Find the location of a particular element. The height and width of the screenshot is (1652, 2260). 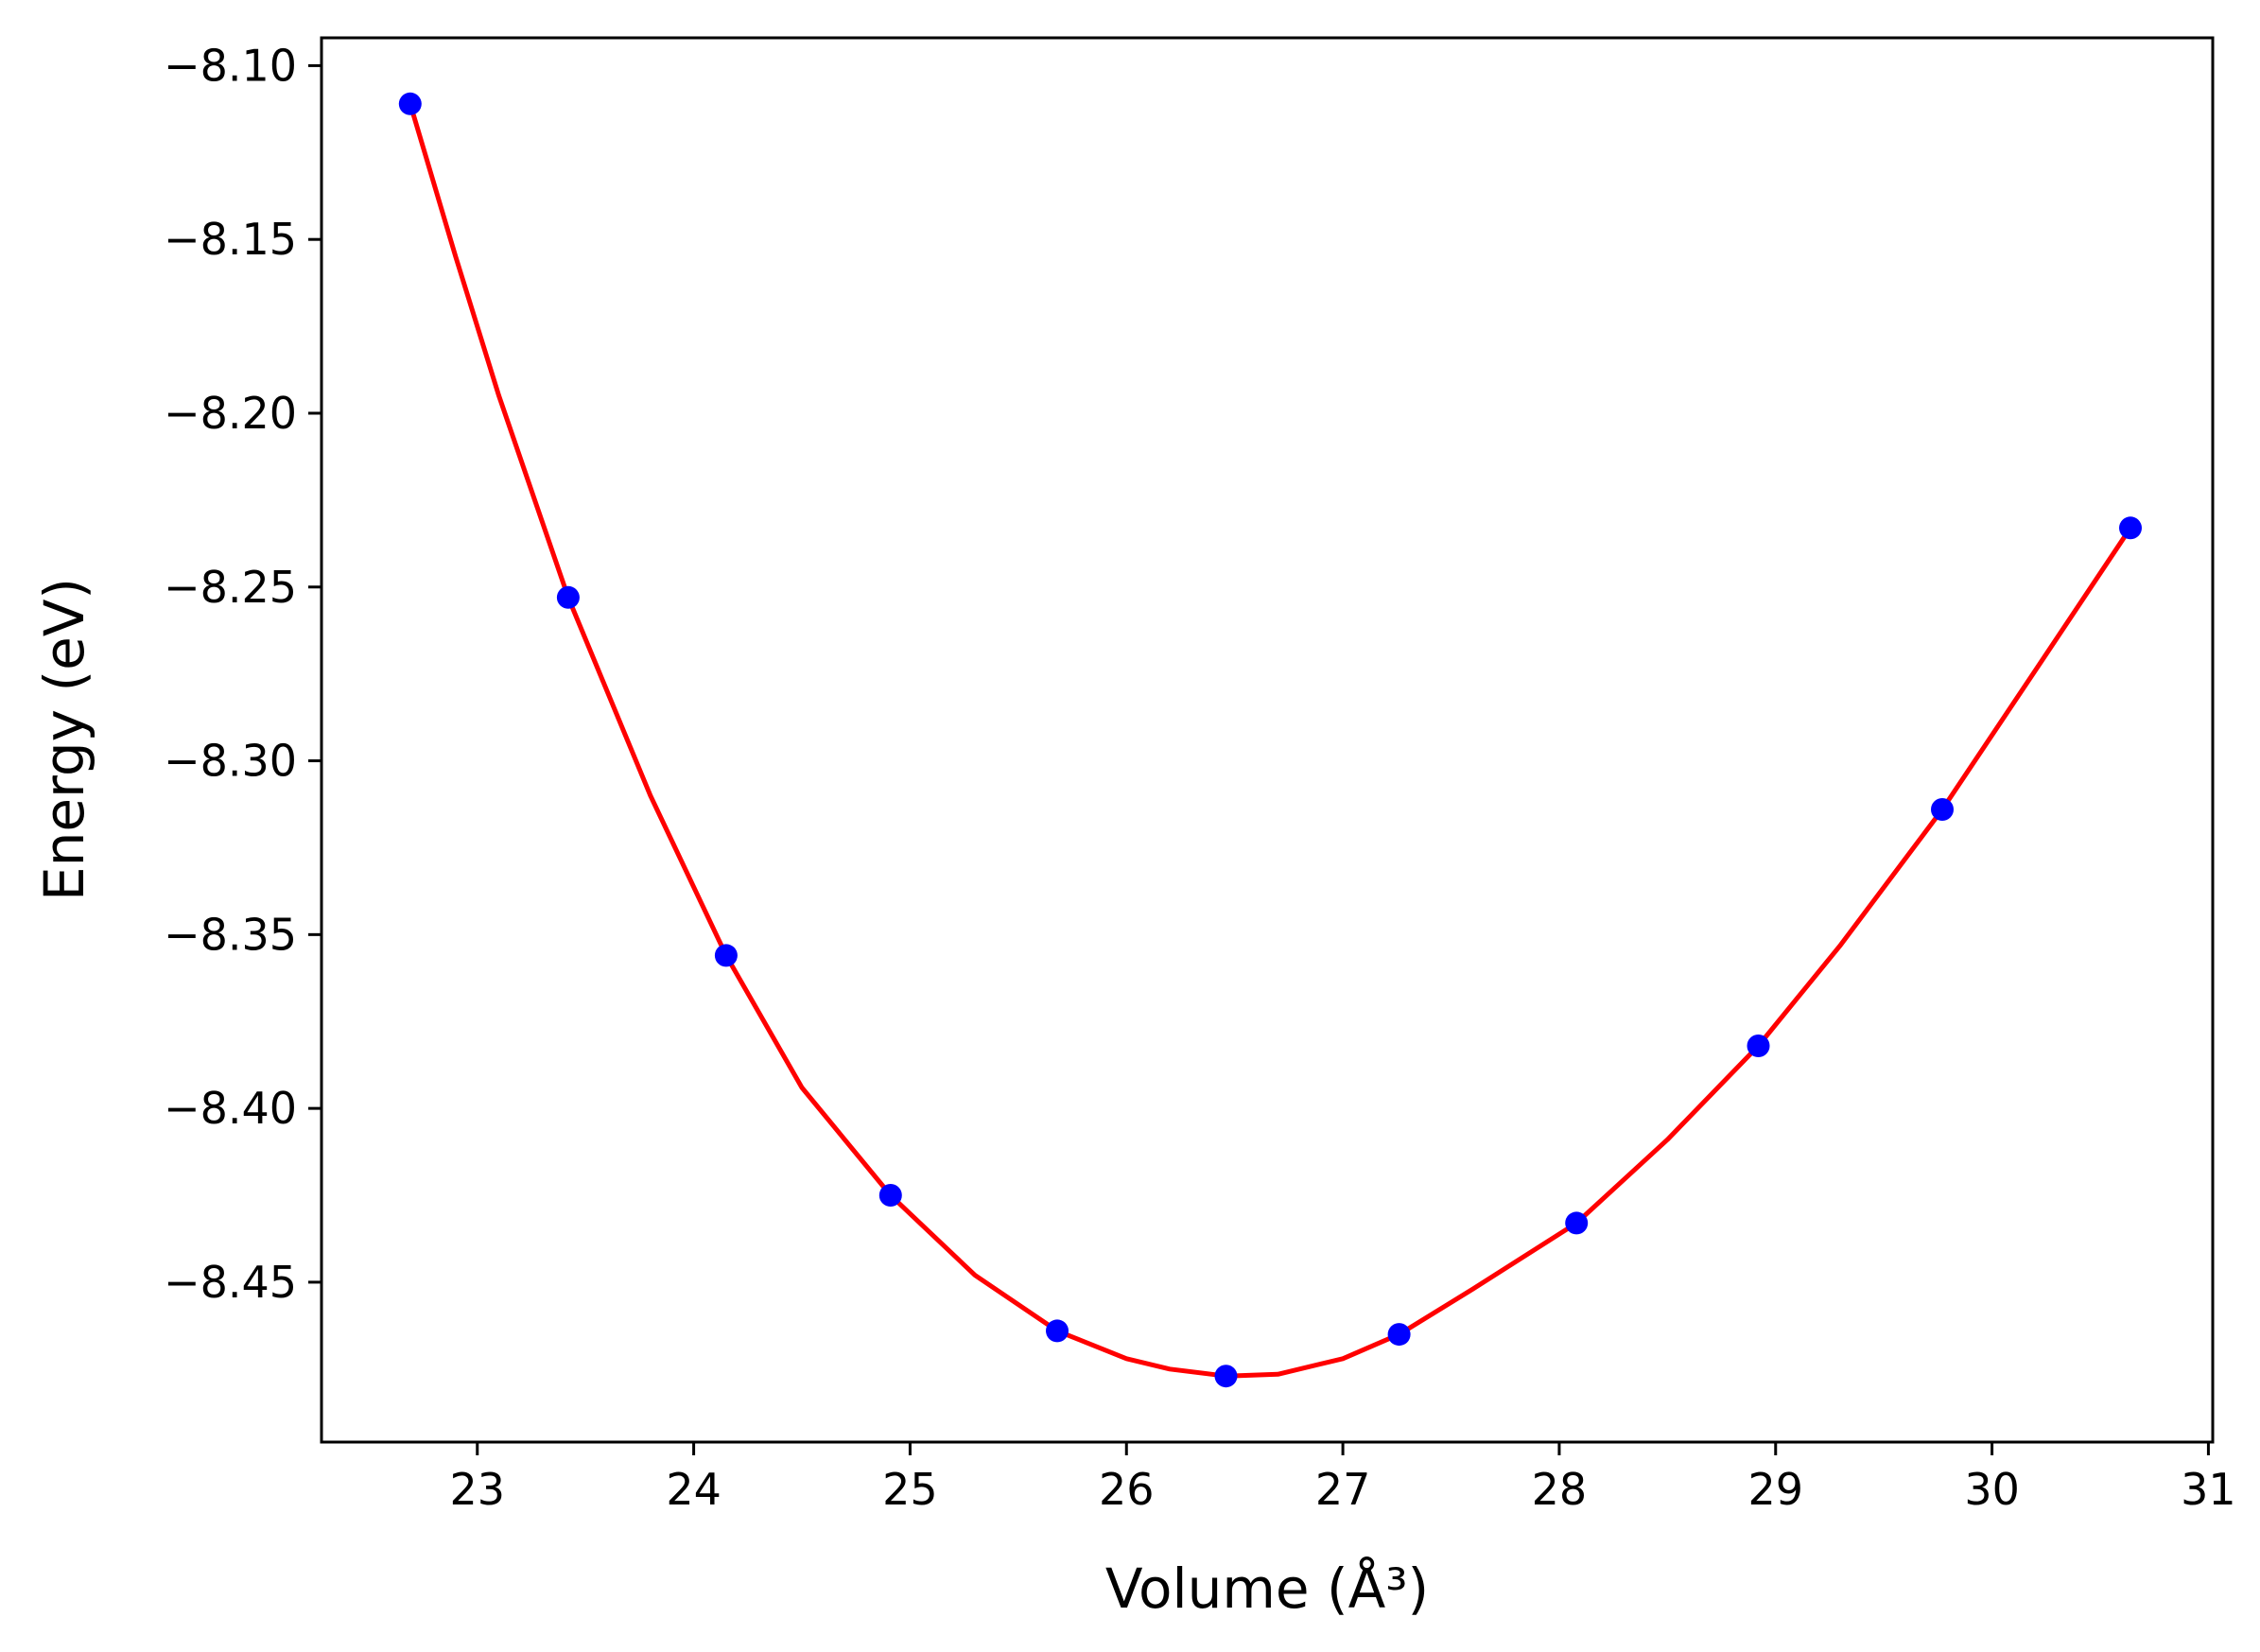

y-tick-label: −8.45 is located at coordinates (230, 1283).